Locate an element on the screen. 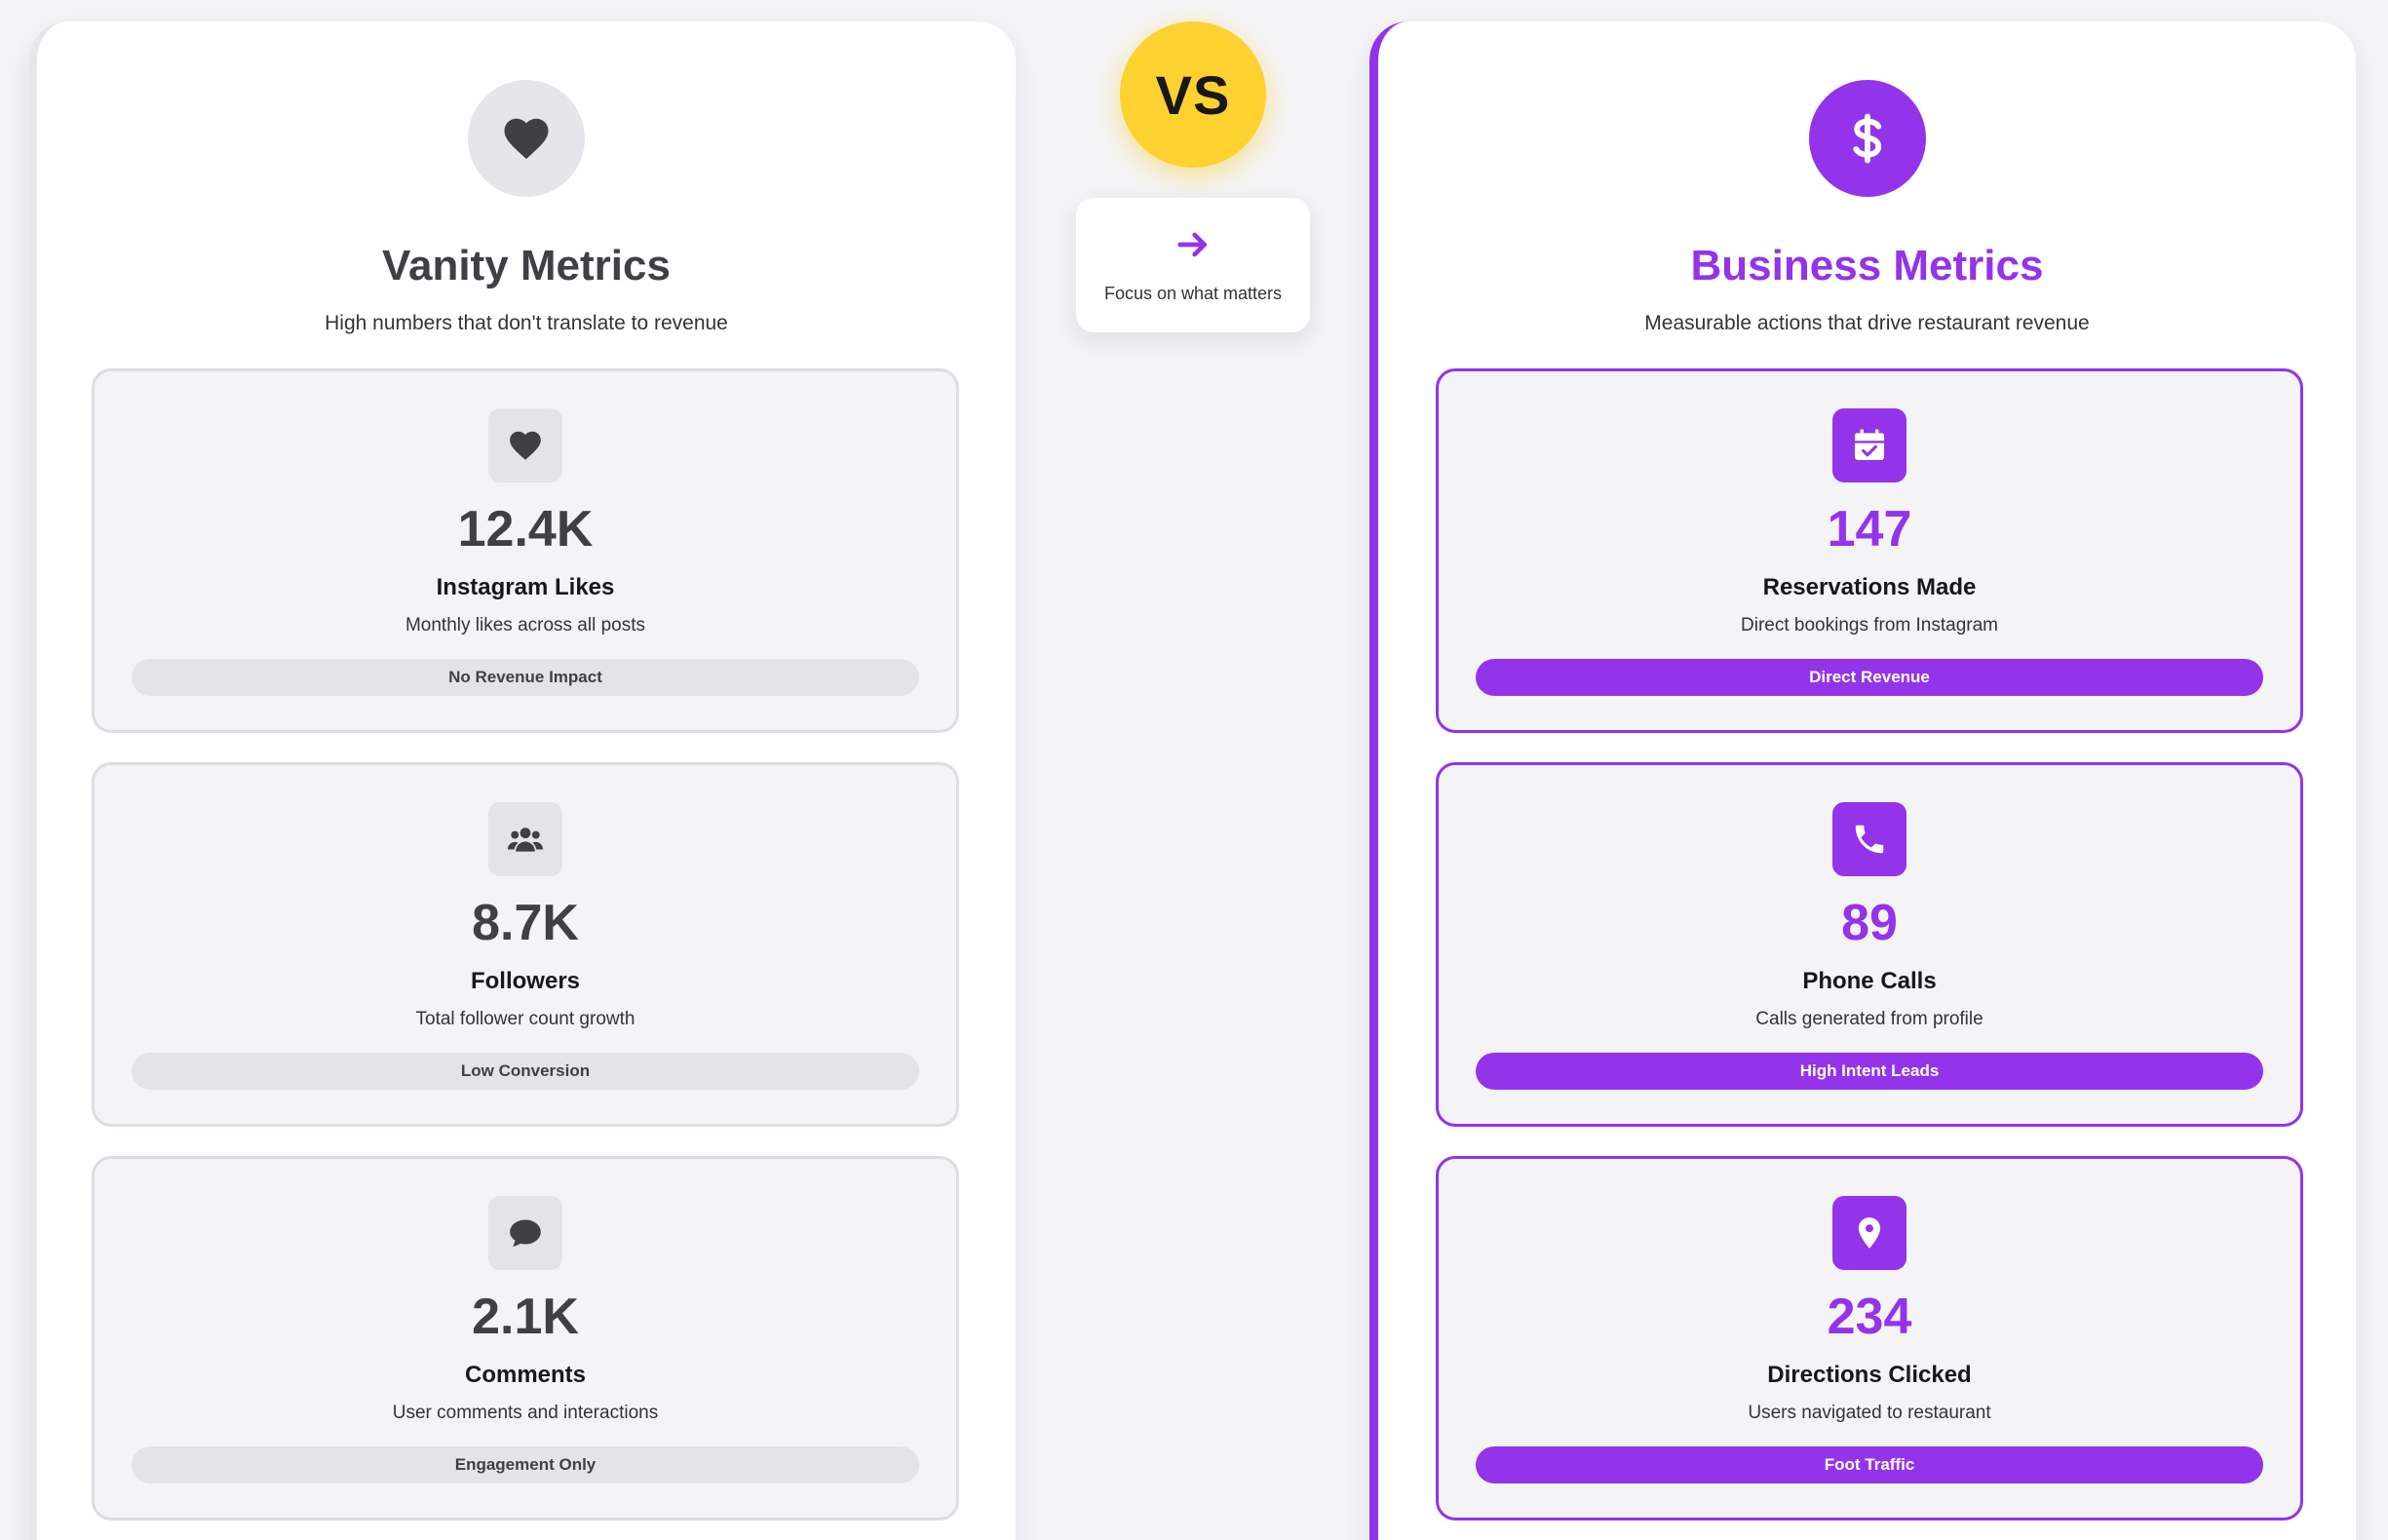 The width and height of the screenshot is (2388, 1540). impact-tag: Direct Revenue is located at coordinates (1869, 677).